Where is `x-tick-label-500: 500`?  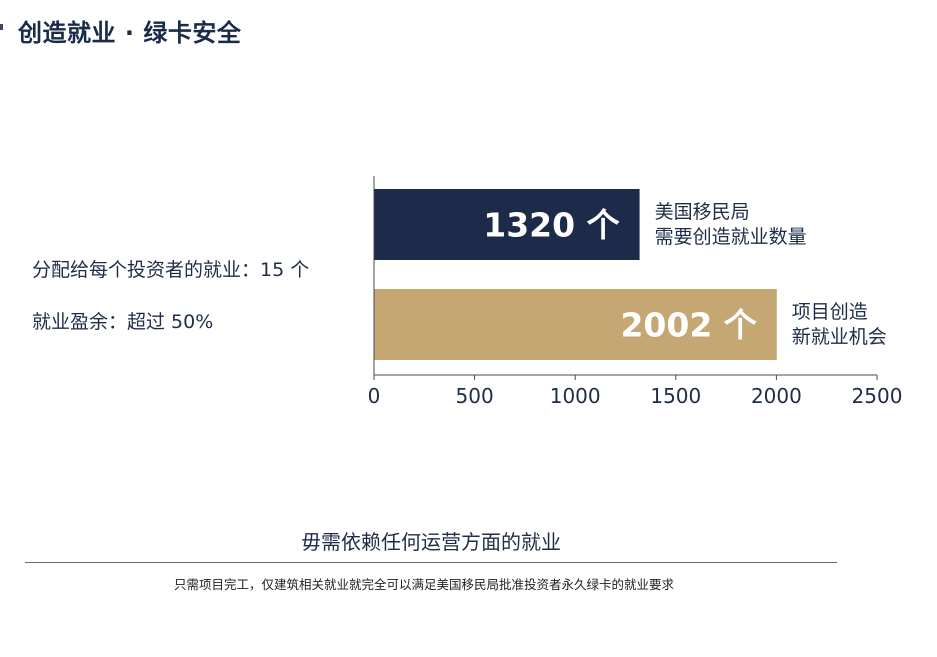 x-tick-label-500: 500 is located at coordinates (475, 396).